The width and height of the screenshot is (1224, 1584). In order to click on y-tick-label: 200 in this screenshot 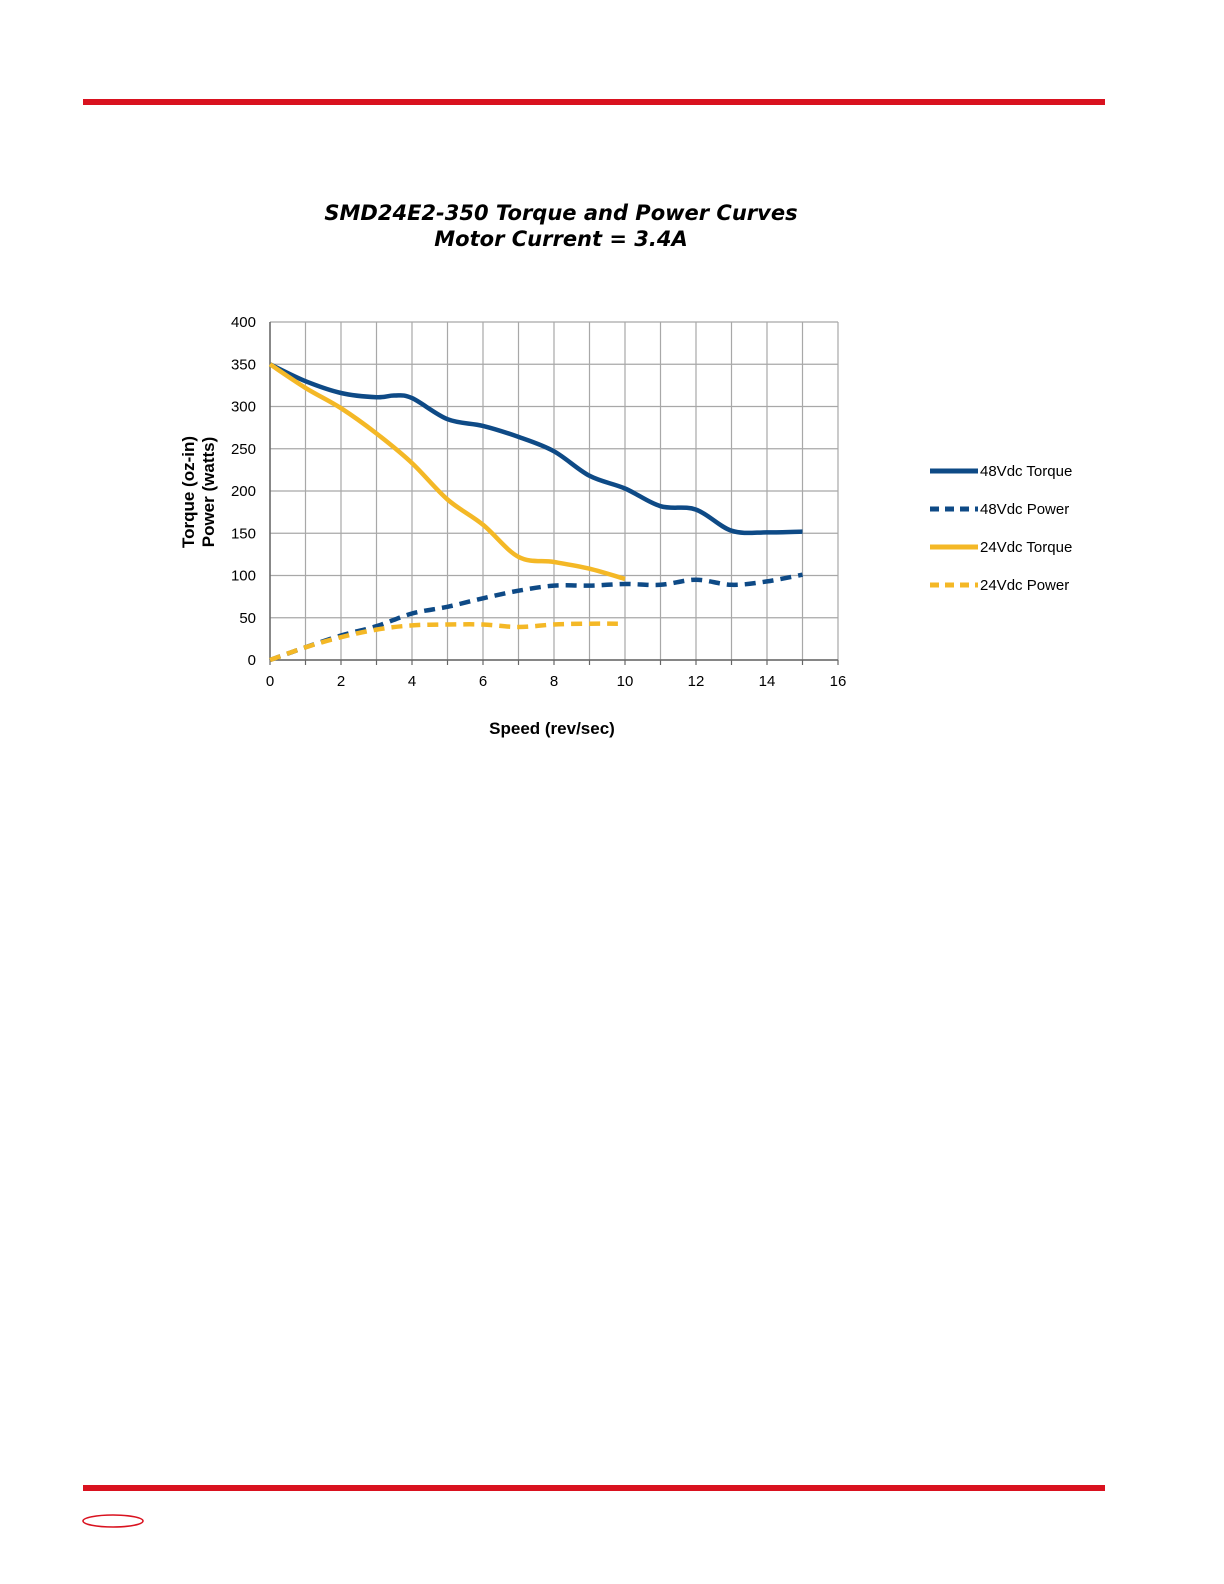, I will do `click(243, 491)`.